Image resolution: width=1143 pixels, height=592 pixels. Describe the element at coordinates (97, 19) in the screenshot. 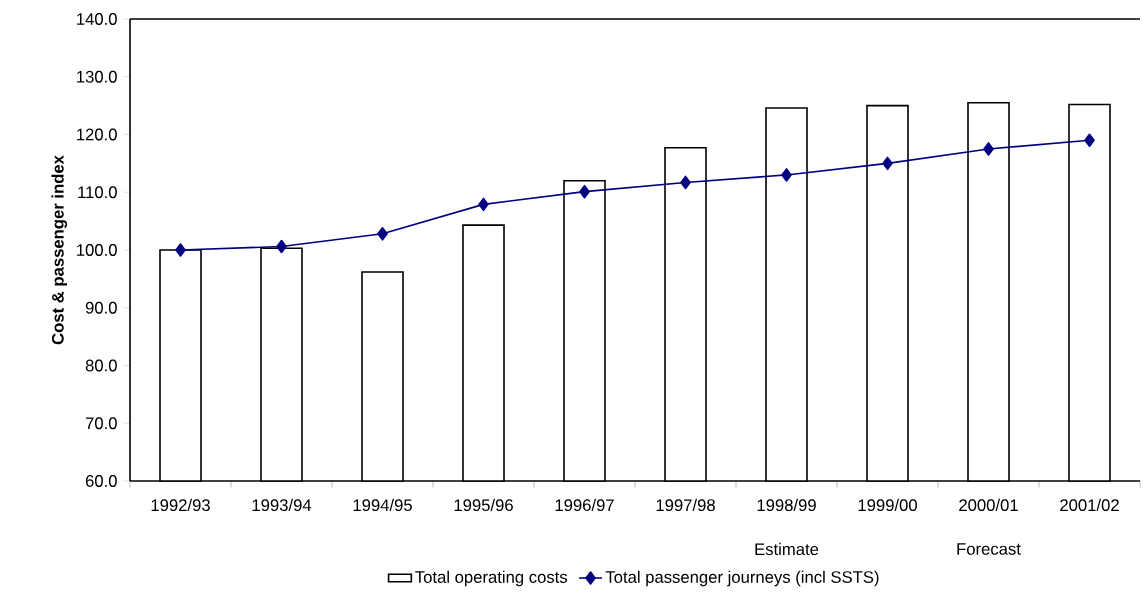

I see `y-tick-label: 140.0` at that location.